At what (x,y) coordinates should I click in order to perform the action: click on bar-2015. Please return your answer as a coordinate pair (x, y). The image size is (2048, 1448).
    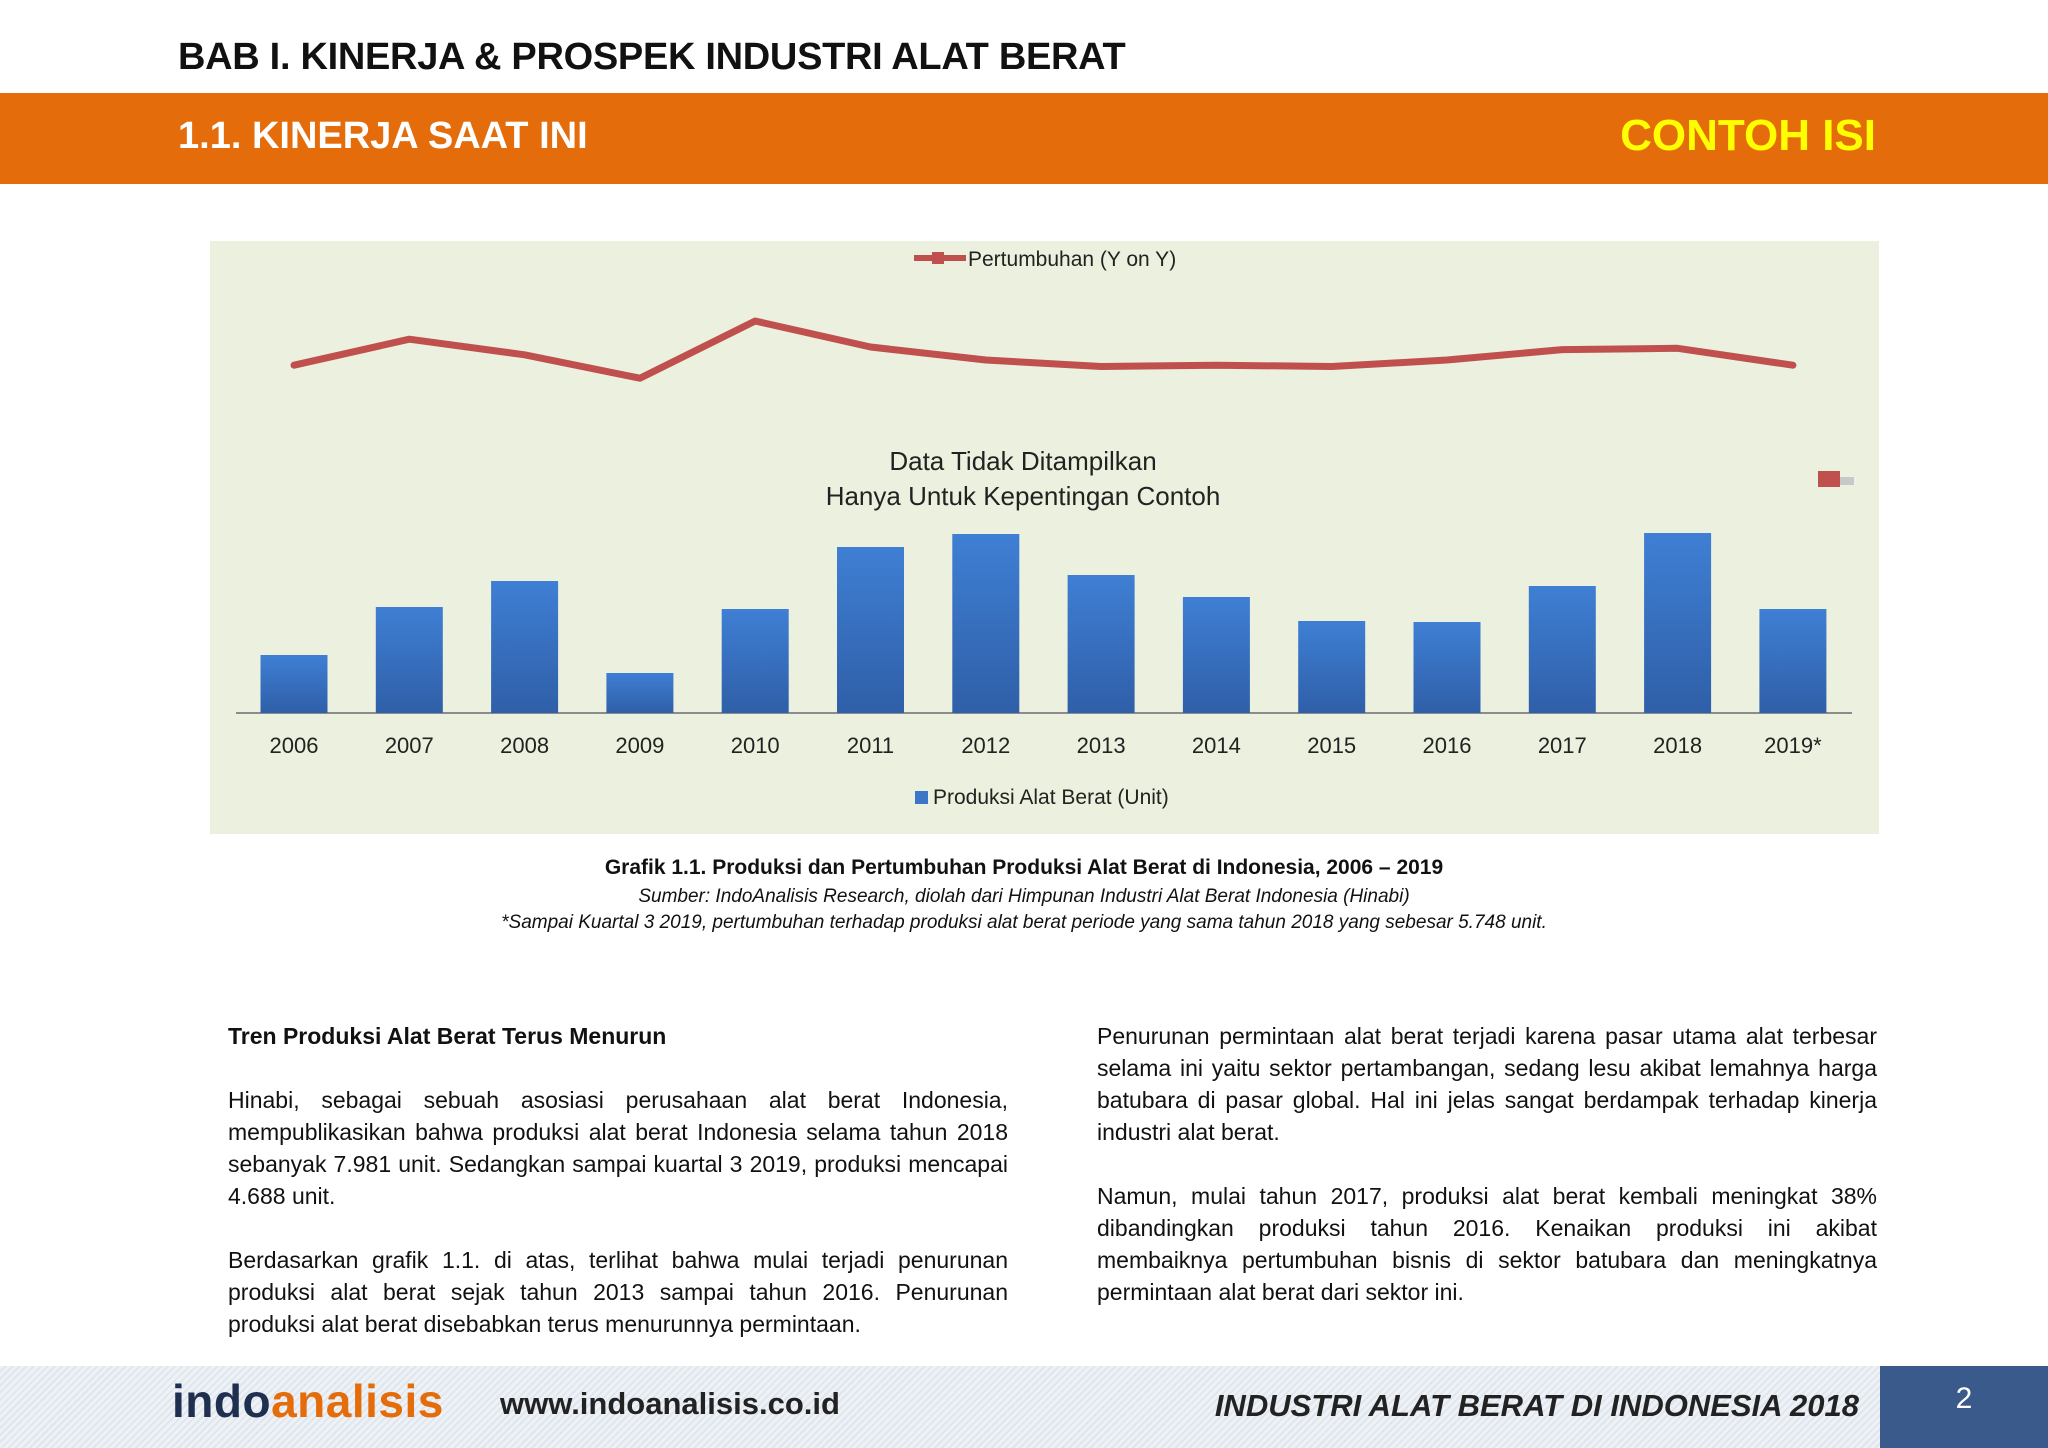
    Looking at the image, I should click on (1332, 667).